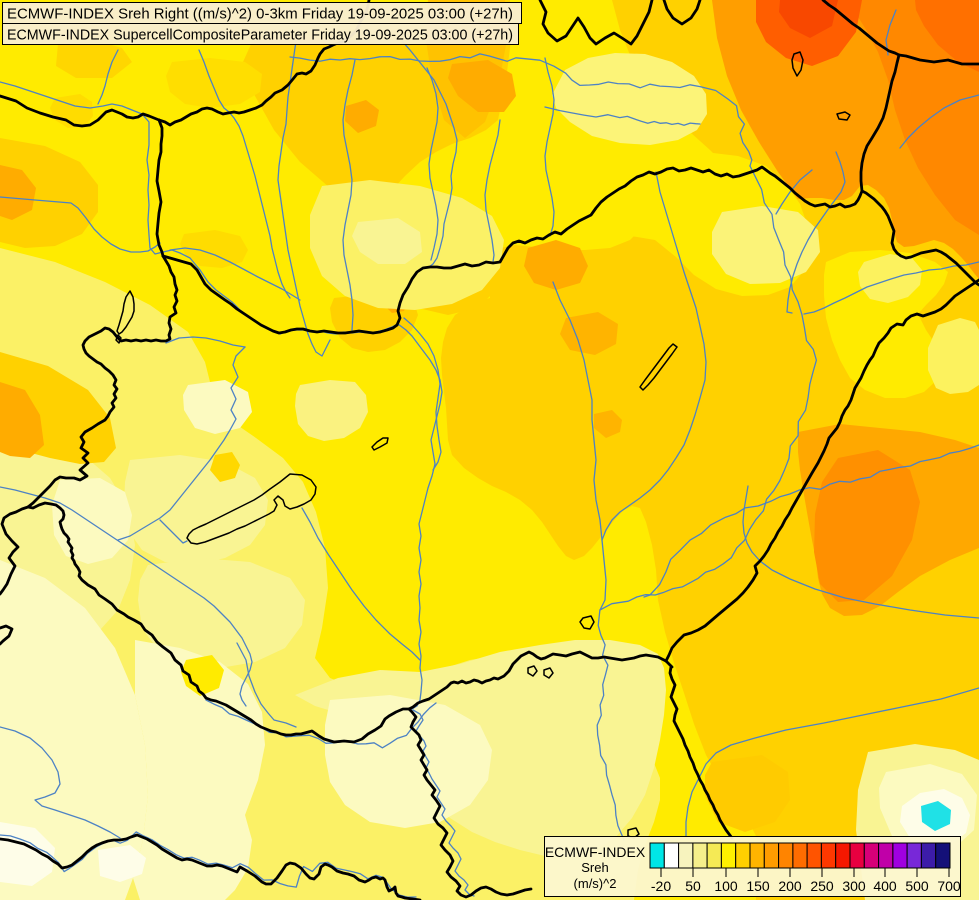 This screenshot has width=979, height=900. What do you see at coordinates (790, 886) in the screenshot?
I see `svg-text: 200` at bounding box center [790, 886].